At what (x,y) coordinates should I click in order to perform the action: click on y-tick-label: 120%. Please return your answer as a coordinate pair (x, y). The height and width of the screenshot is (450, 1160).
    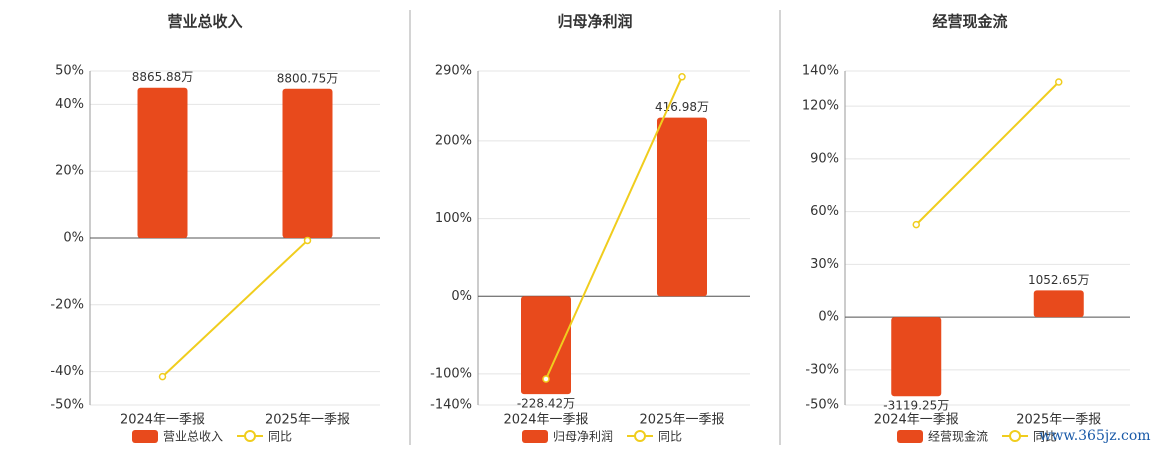
    Looking at the image, I should click on (820, 106).